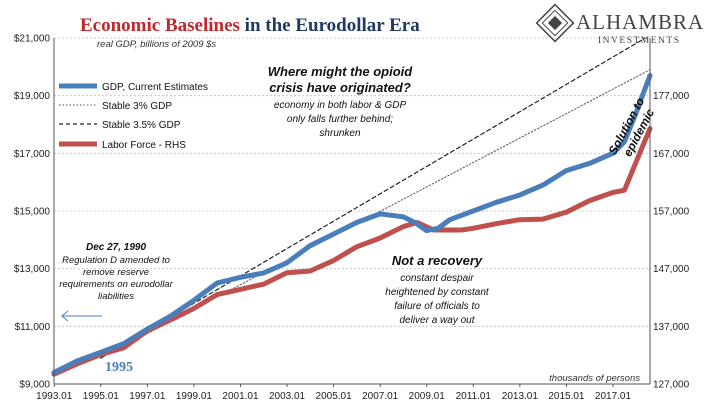 The image size is (705, 409). Describe the element at coordinates (340, 71) in the screenshot. I see `opioid-title-line-1: Where might the opioid` at that location.